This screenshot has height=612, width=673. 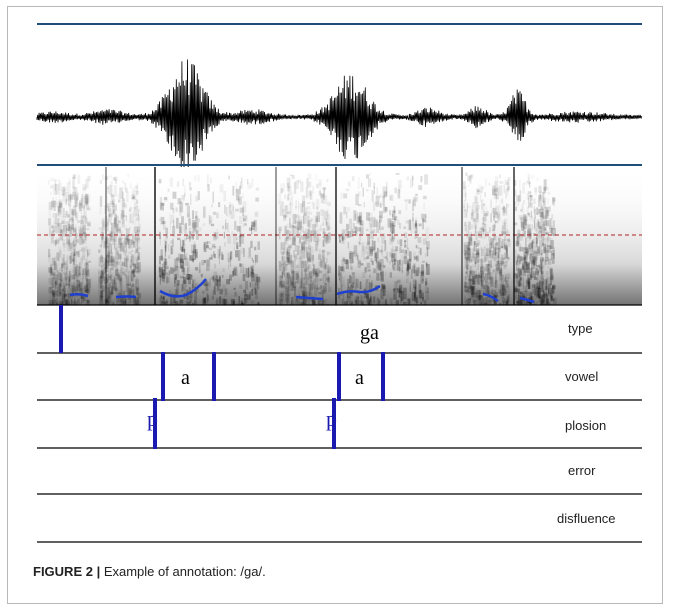 What do you see at coordinates (585, 425) in the screenshot?
I see `tier-name-plosion: plosion` at bounding box center [585, 425].